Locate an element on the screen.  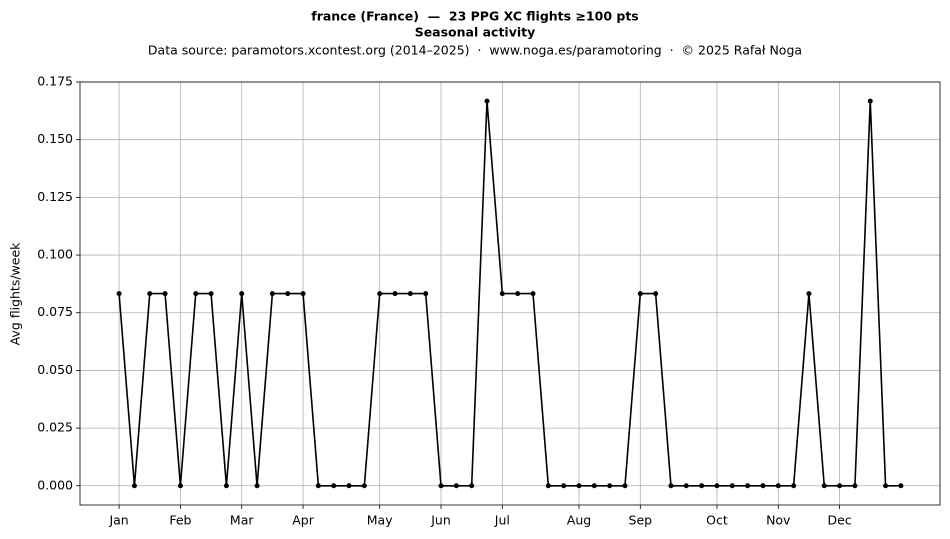
x-tick-label: Jan is located at coordinates (118, 520).